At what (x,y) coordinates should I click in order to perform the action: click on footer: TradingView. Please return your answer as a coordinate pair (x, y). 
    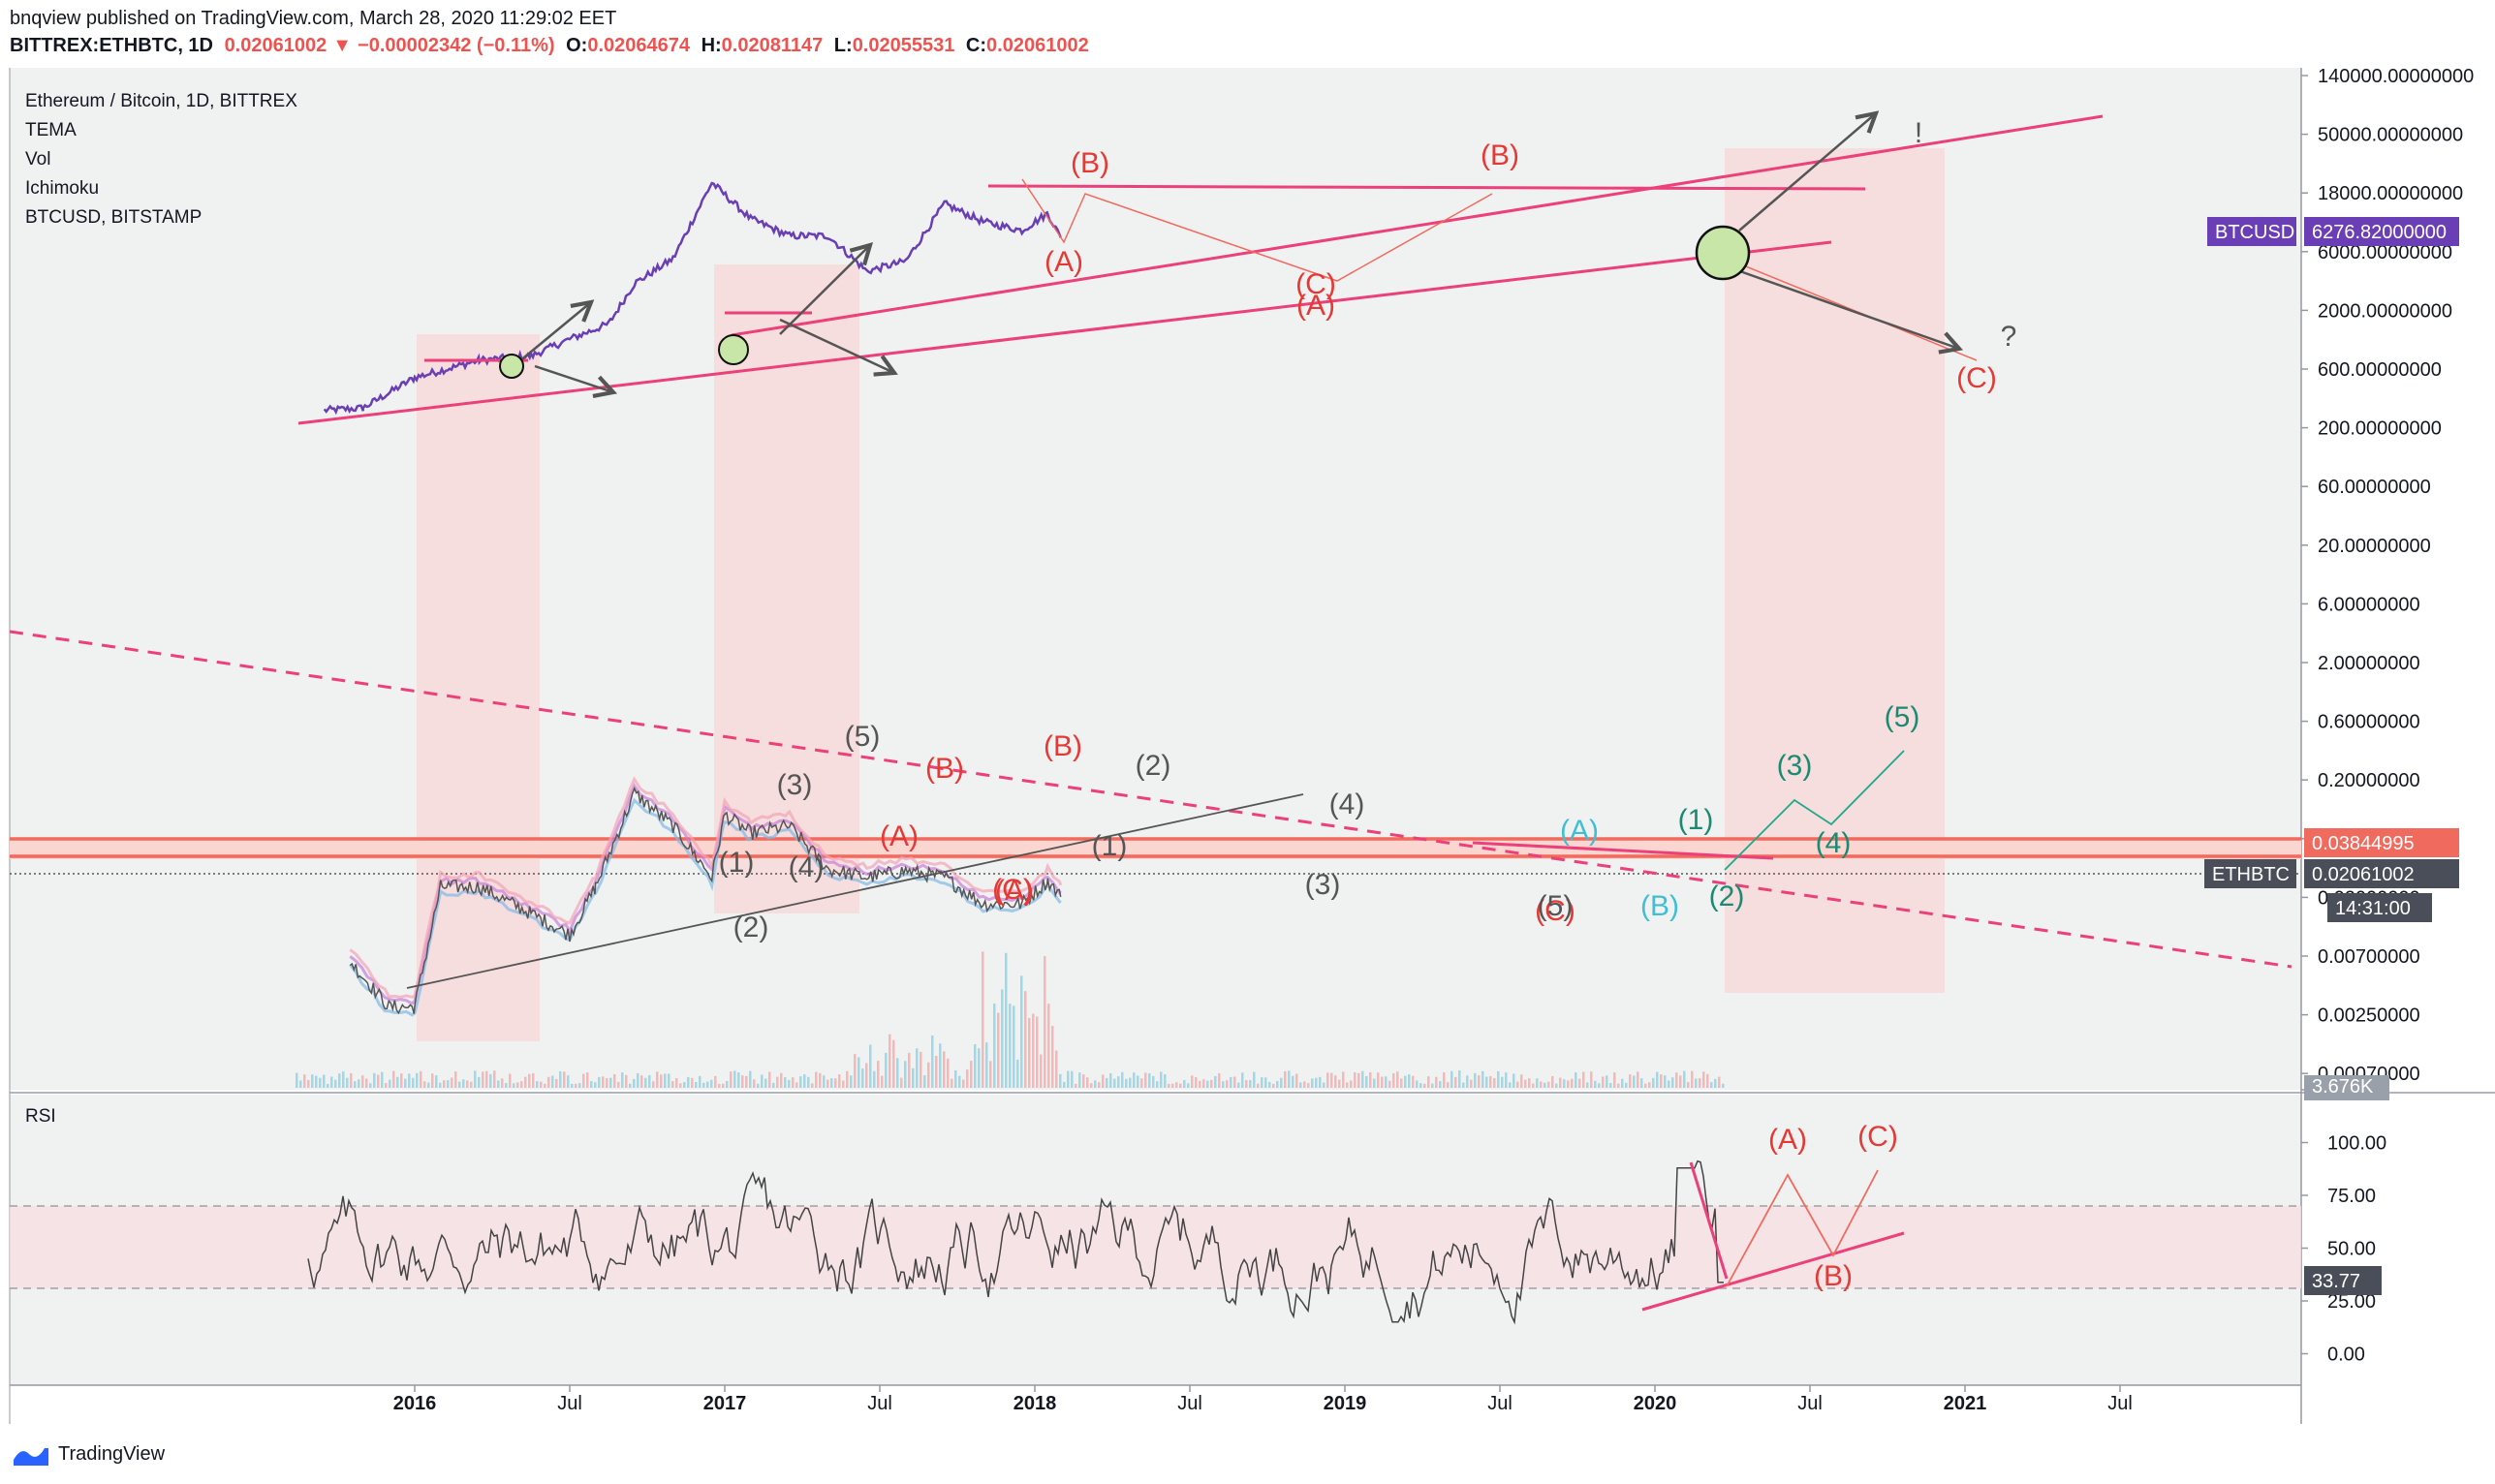
    Looking at the image, I should click on (88, 1454).